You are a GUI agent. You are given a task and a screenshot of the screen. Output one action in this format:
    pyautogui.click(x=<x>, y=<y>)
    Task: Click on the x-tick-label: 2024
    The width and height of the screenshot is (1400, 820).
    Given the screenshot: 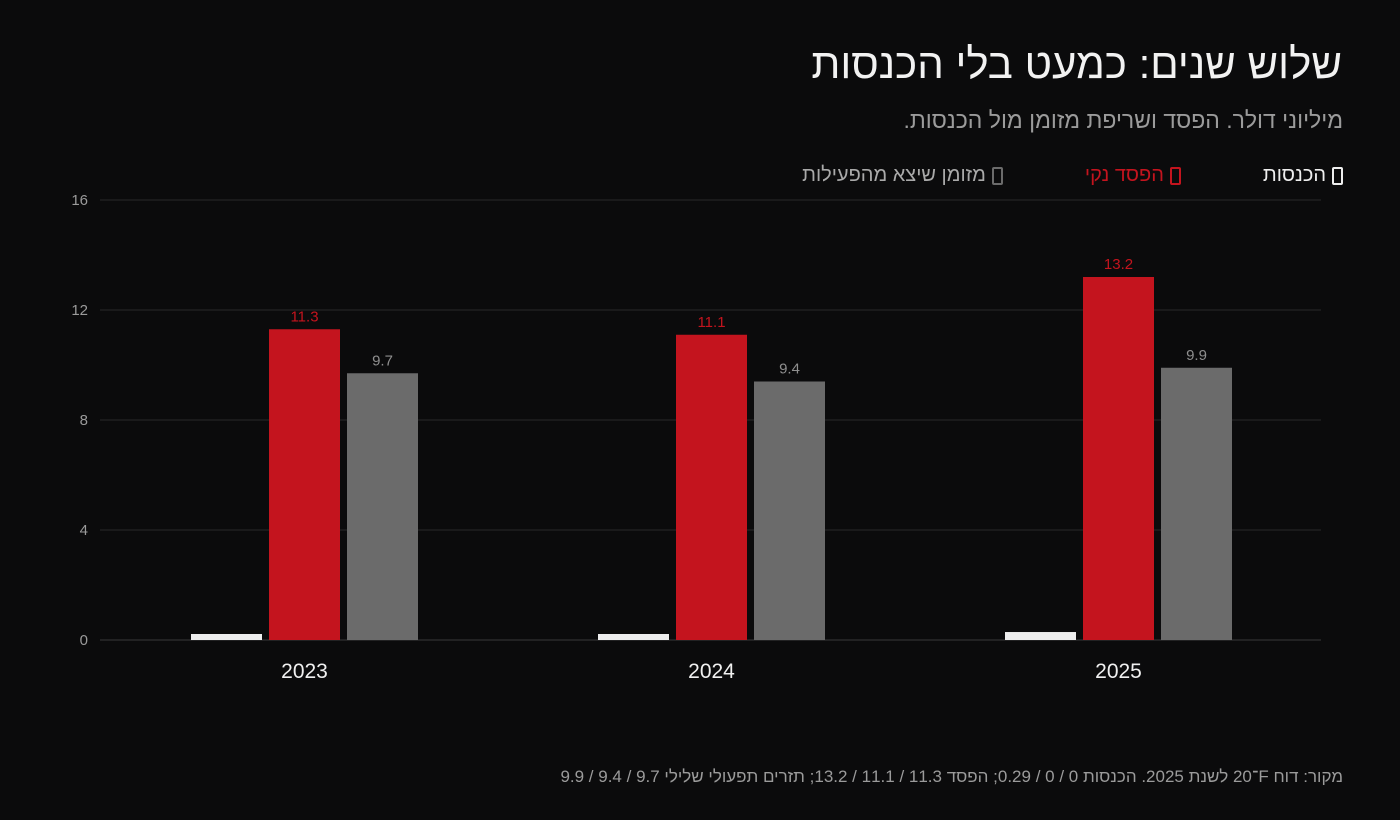 What is the action you would take?
    pyautogui.click(x=711, y=671)
    